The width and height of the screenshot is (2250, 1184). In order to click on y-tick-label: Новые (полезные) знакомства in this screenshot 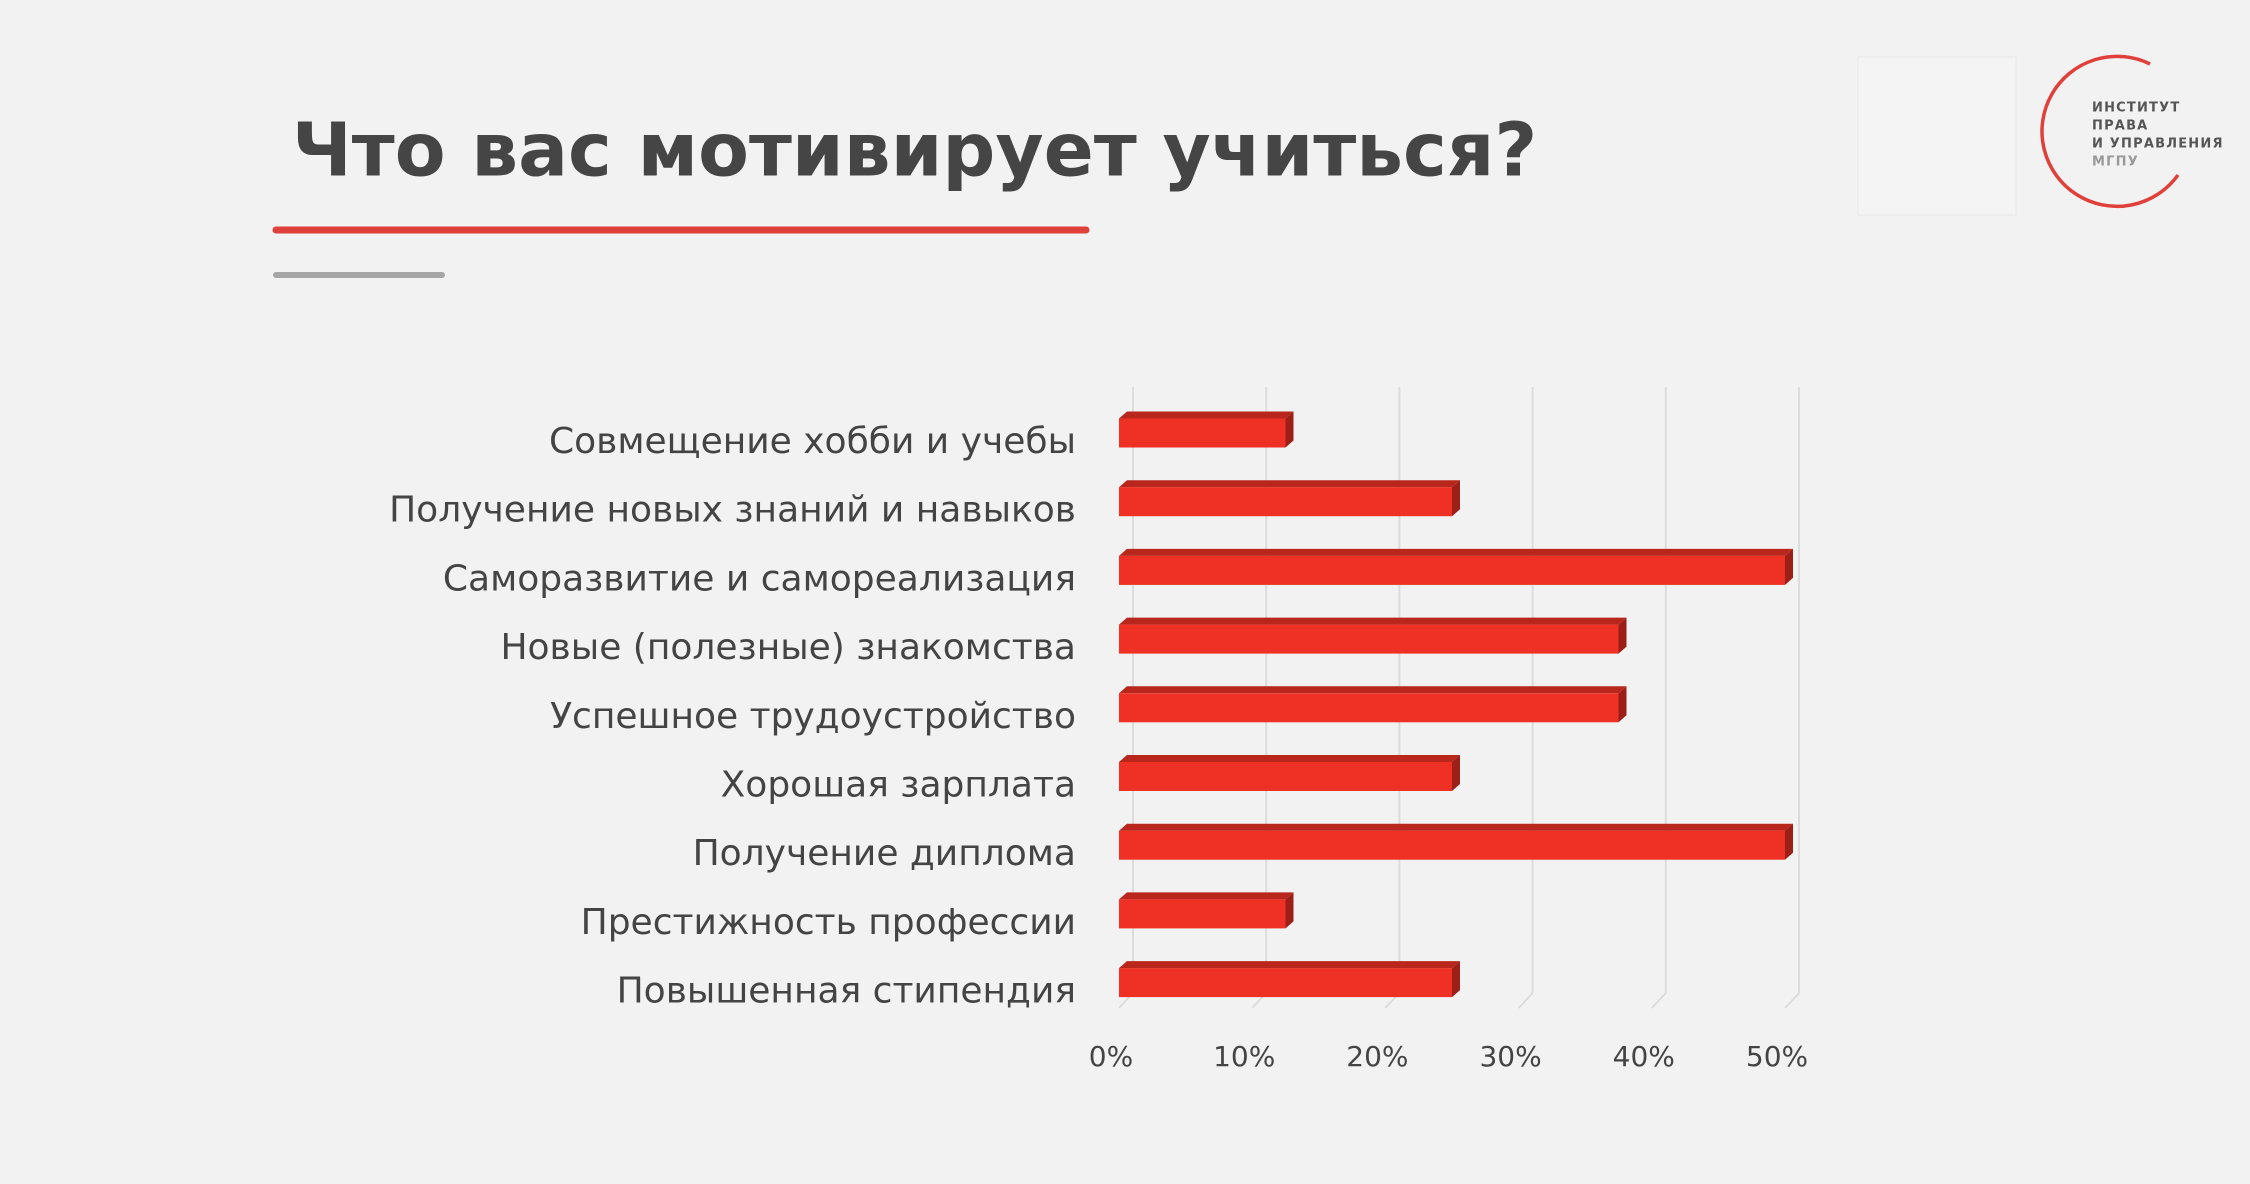, I will do `click(788, 647)`.